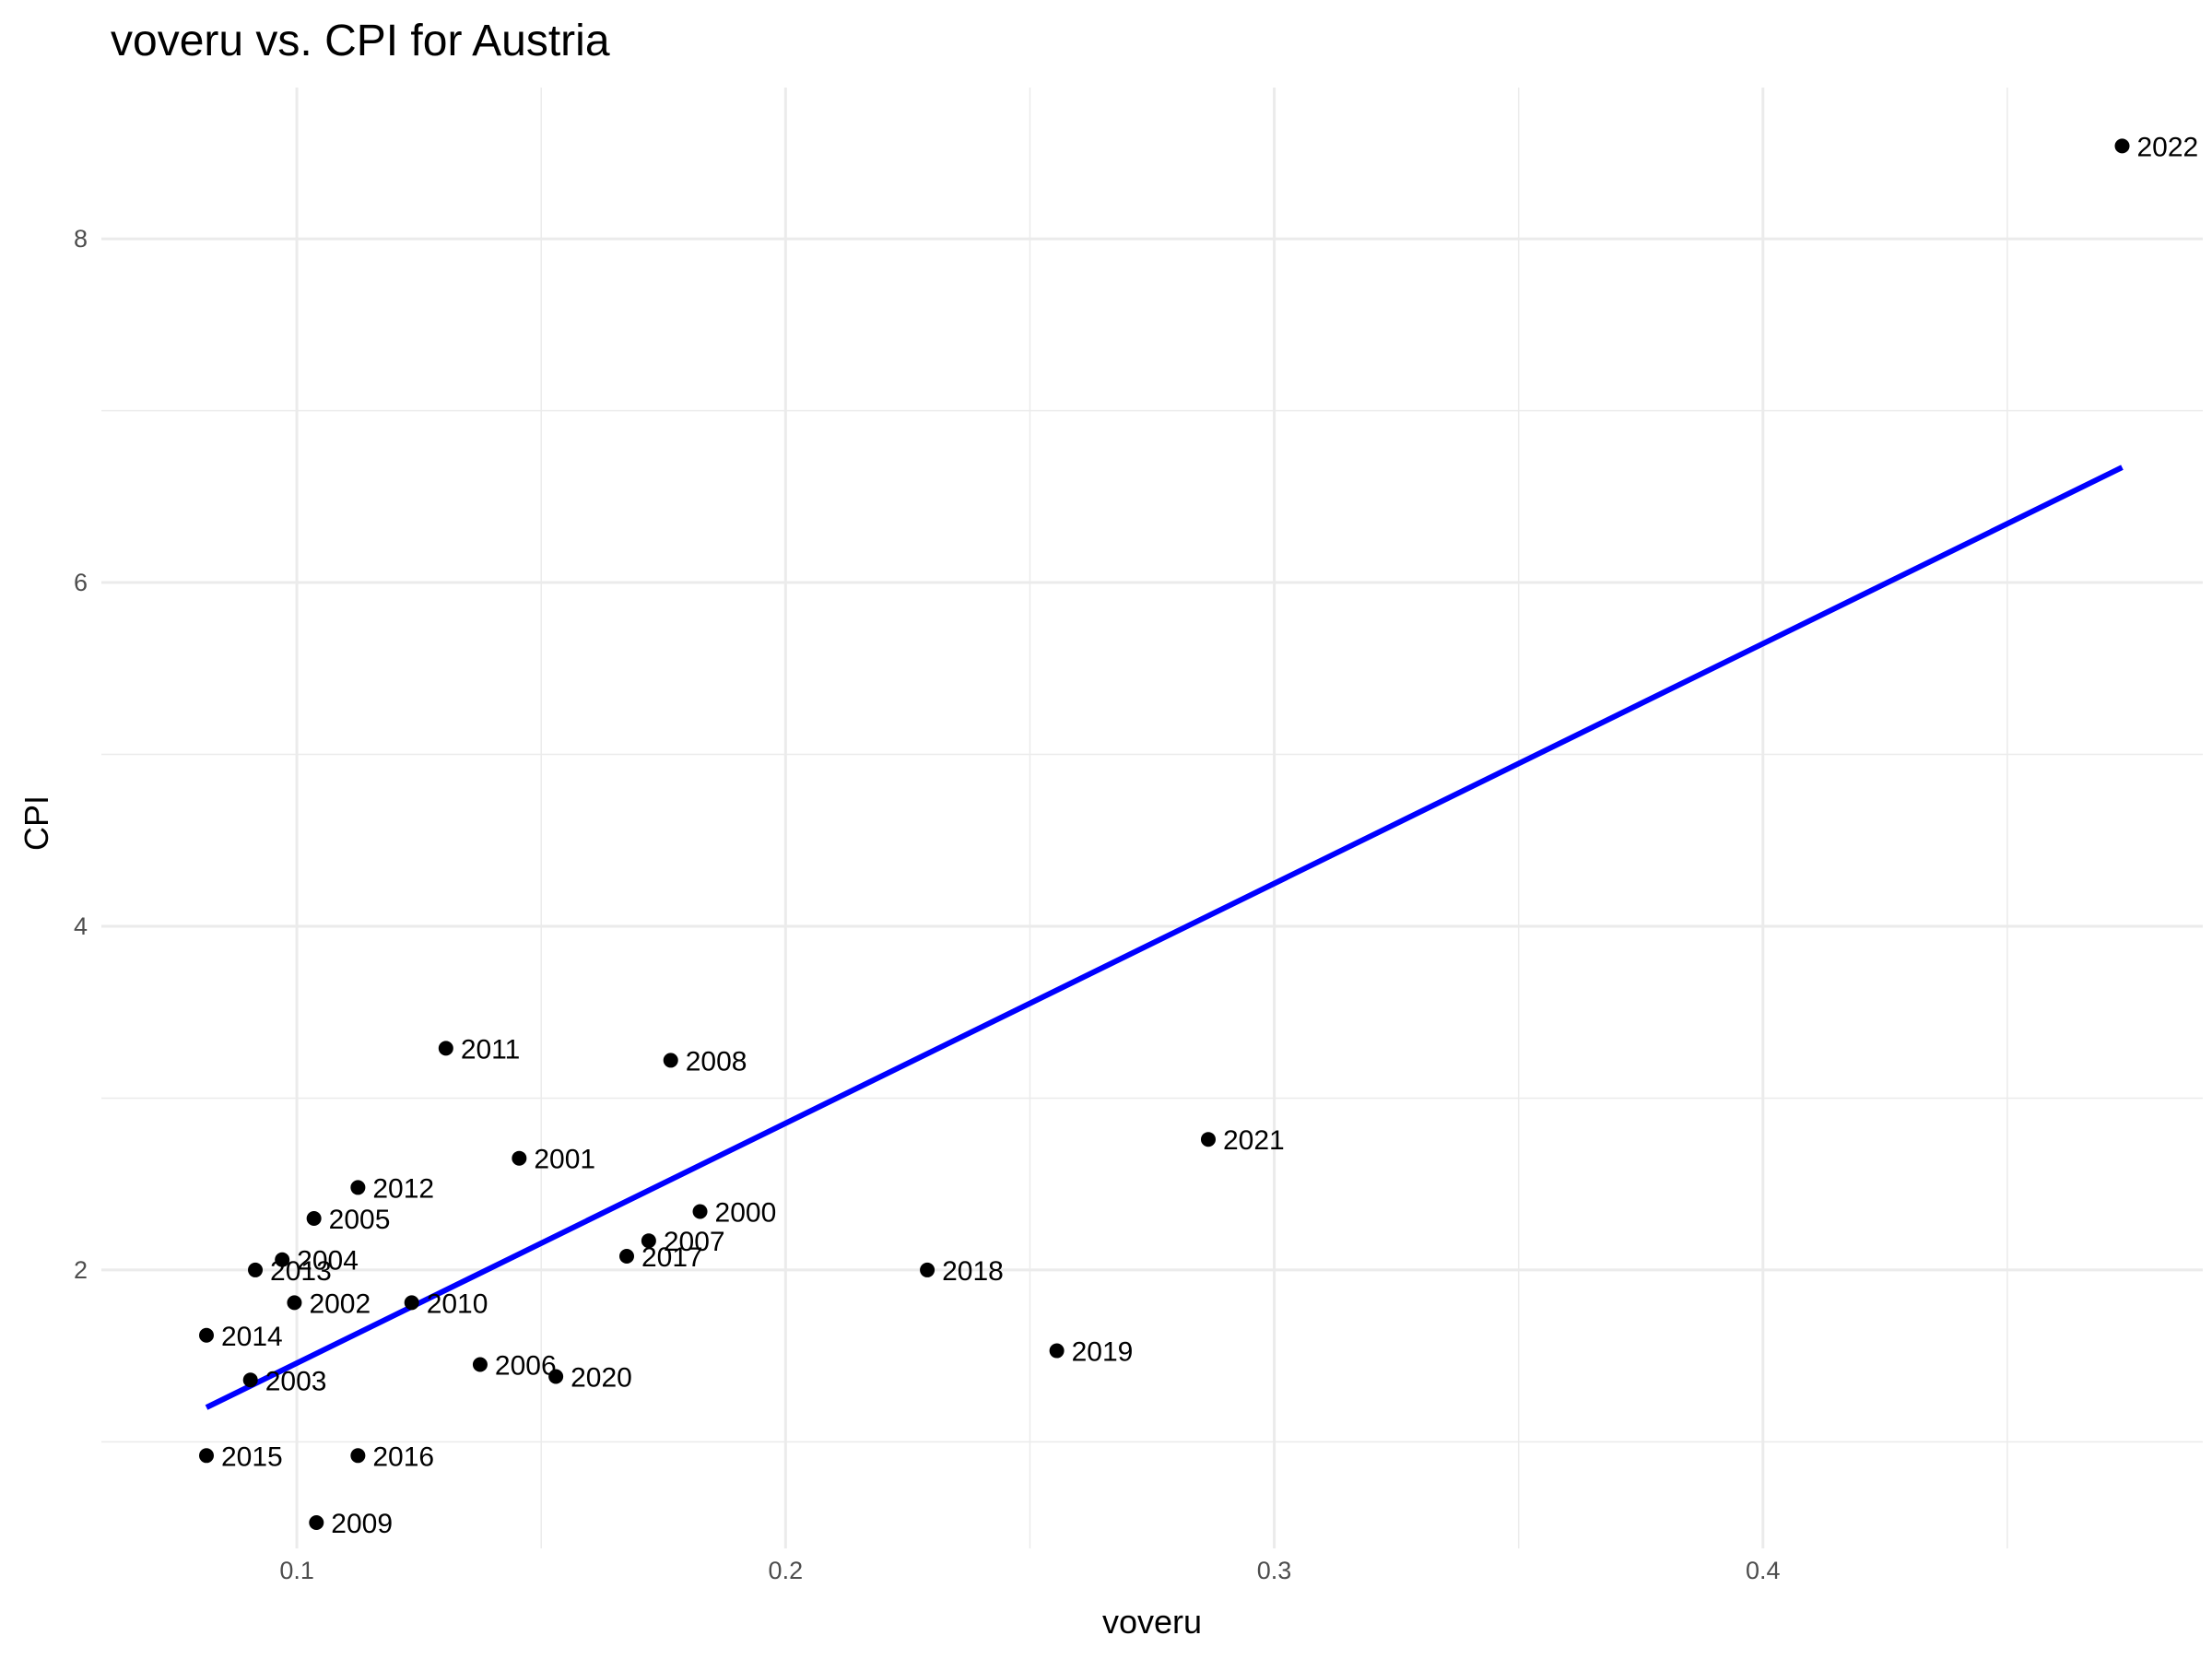 The width and height of the screenshot is (2212, 1659). I want to click on data-point-2022: 2022, so click(2156, 147).